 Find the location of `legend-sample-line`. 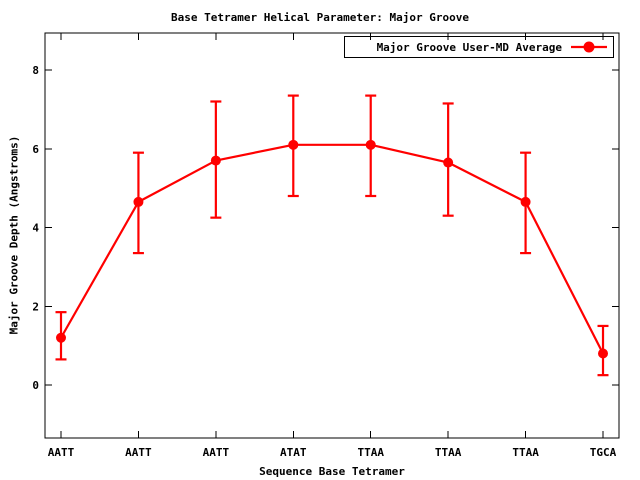

legend-sample-line is located at coordinates (589, 47).